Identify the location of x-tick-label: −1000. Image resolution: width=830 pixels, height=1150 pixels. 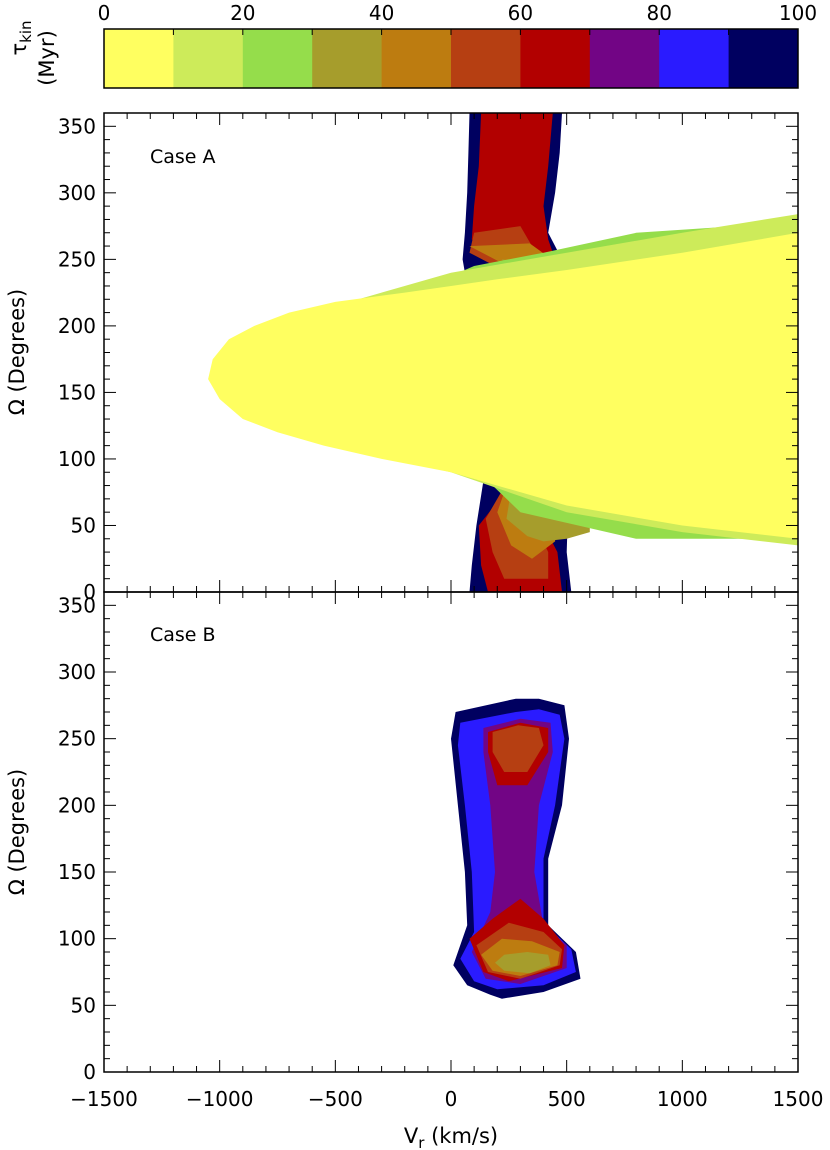
(220, 1099).